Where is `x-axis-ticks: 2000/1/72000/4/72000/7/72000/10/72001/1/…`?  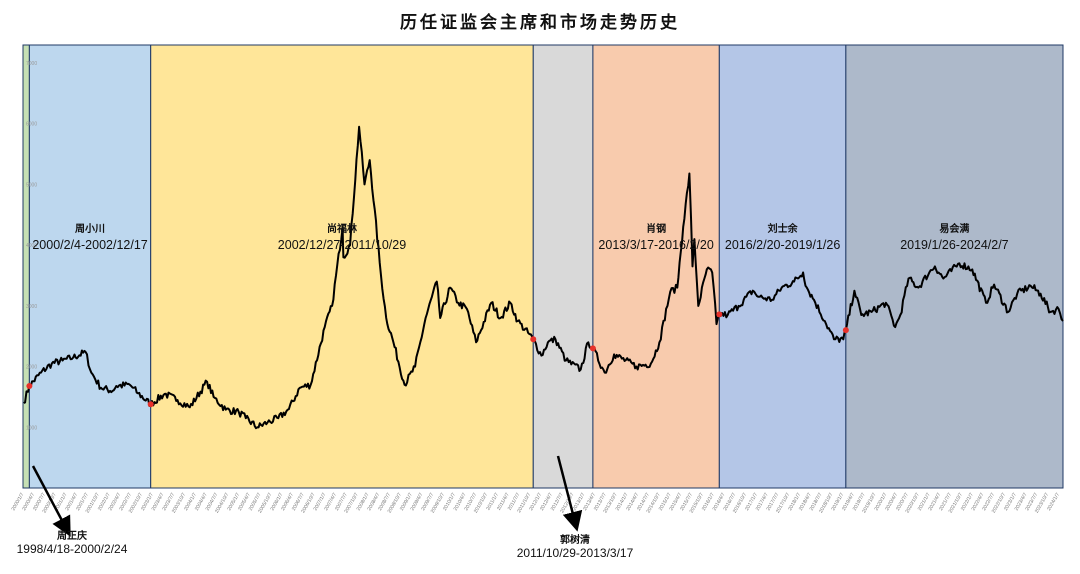 x-axis-ticks: 2000/1/72000/4/72000/7/72000/10/72001/1/… is located at coordinates (536, 503).